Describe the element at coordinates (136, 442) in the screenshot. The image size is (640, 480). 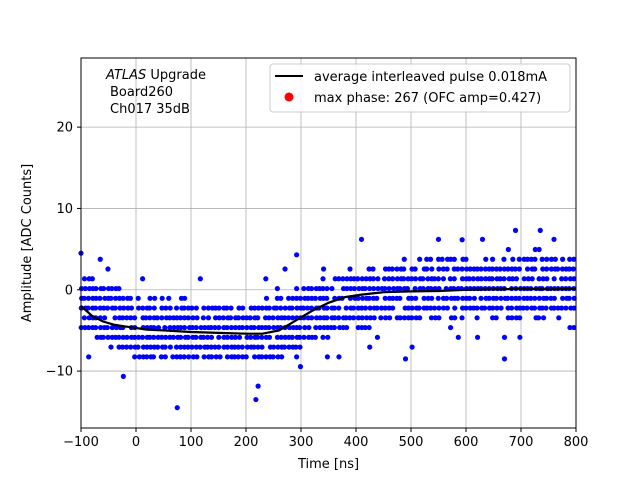
I see `x-tick-label: 0` at that location.